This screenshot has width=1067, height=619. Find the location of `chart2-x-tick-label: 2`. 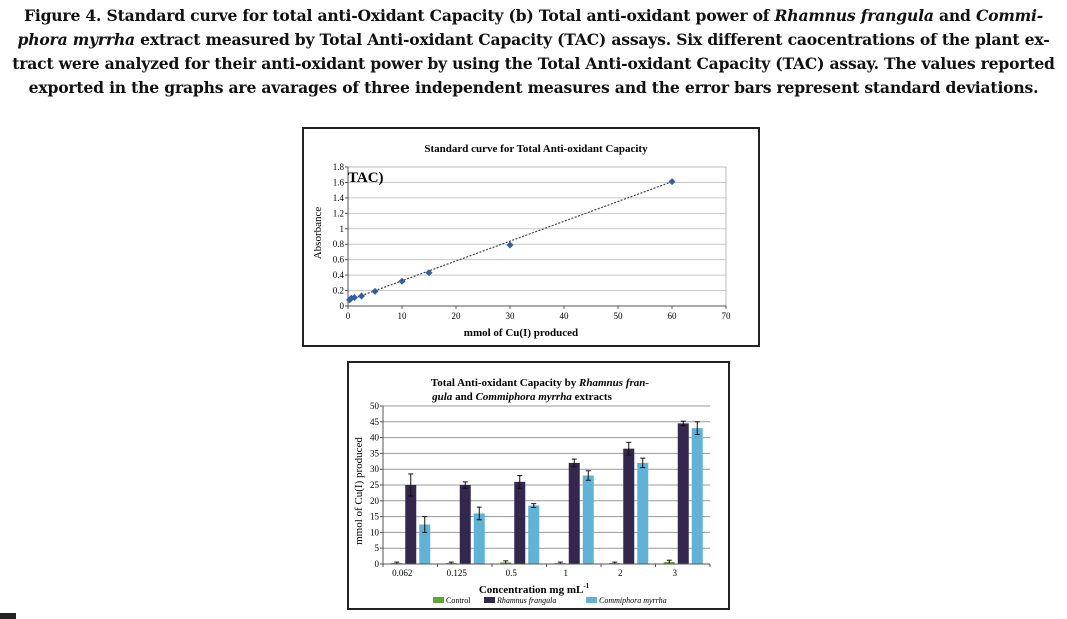

chart2-x-tick-label: 2 is located at coordinates (620, 573).